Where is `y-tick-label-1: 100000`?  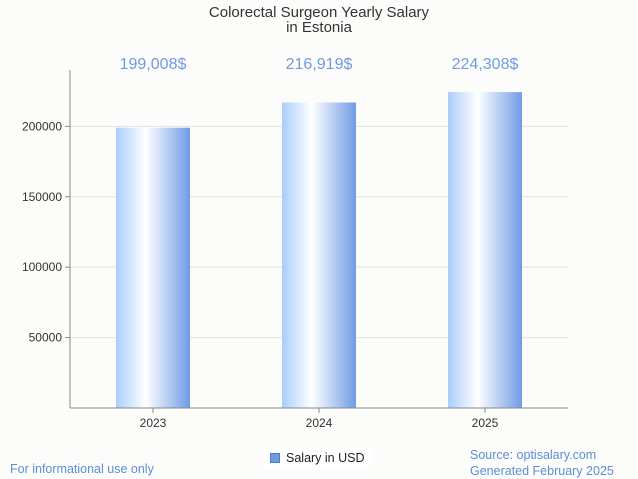 y-tick-label-1: 100000 is located at coordinates (42, 267).